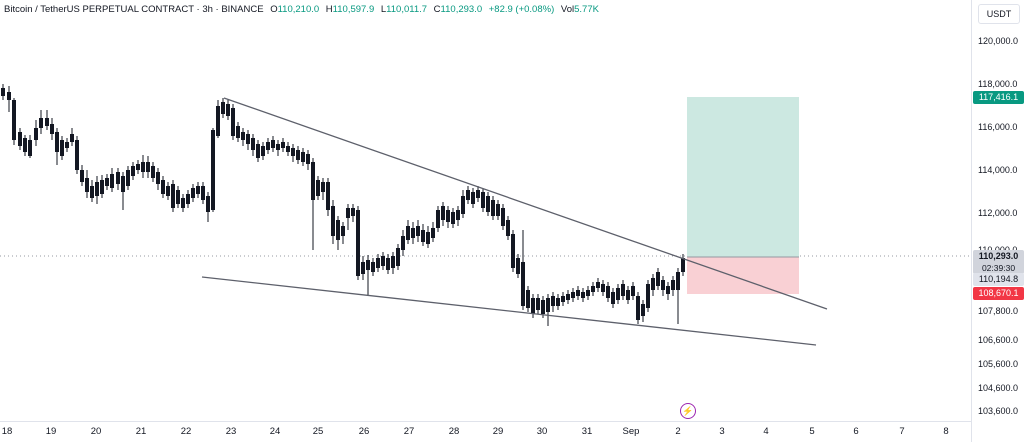 This screenshot has width=1024, height=443. What do you see at coordinates (364, 431) in the screenshot?
I see `time-tick: 26` at bounding box center [364, 431].